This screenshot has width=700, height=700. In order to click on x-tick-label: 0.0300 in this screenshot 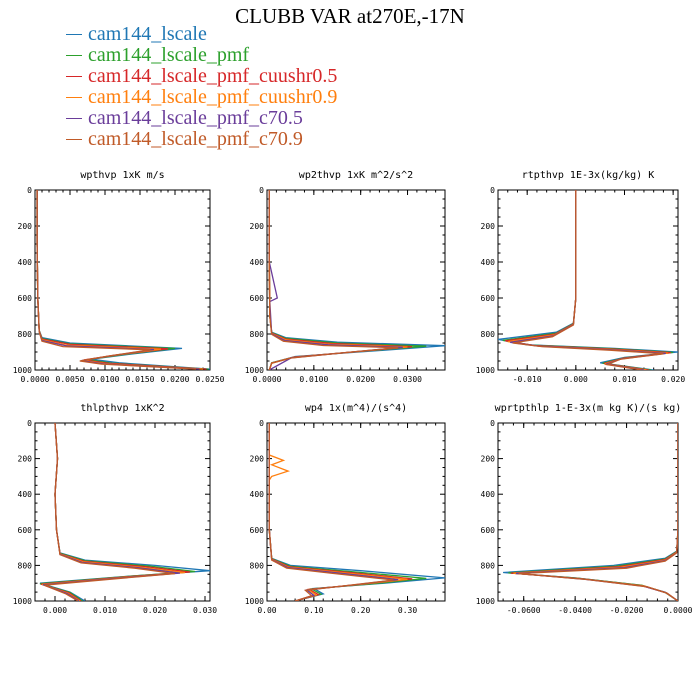, I will do `click(407, 379)`.